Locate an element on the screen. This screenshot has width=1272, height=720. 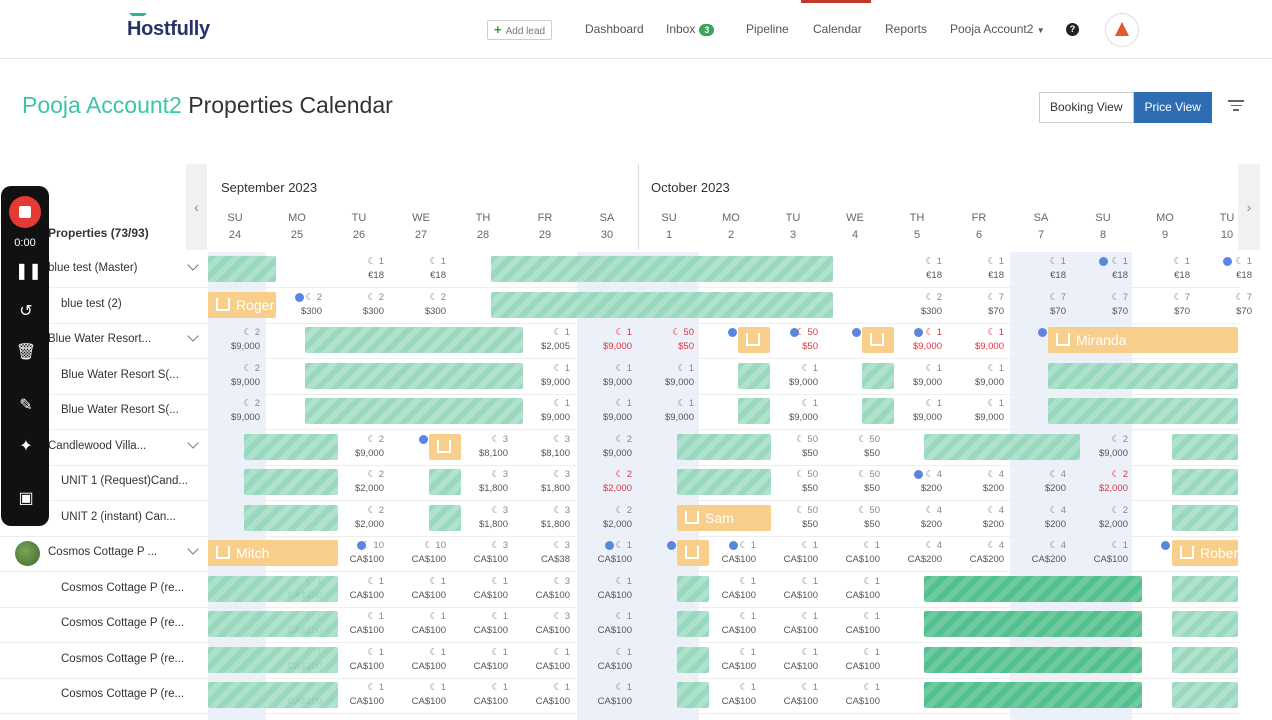
help-icon: ? is located at coordinates (1072, 29).